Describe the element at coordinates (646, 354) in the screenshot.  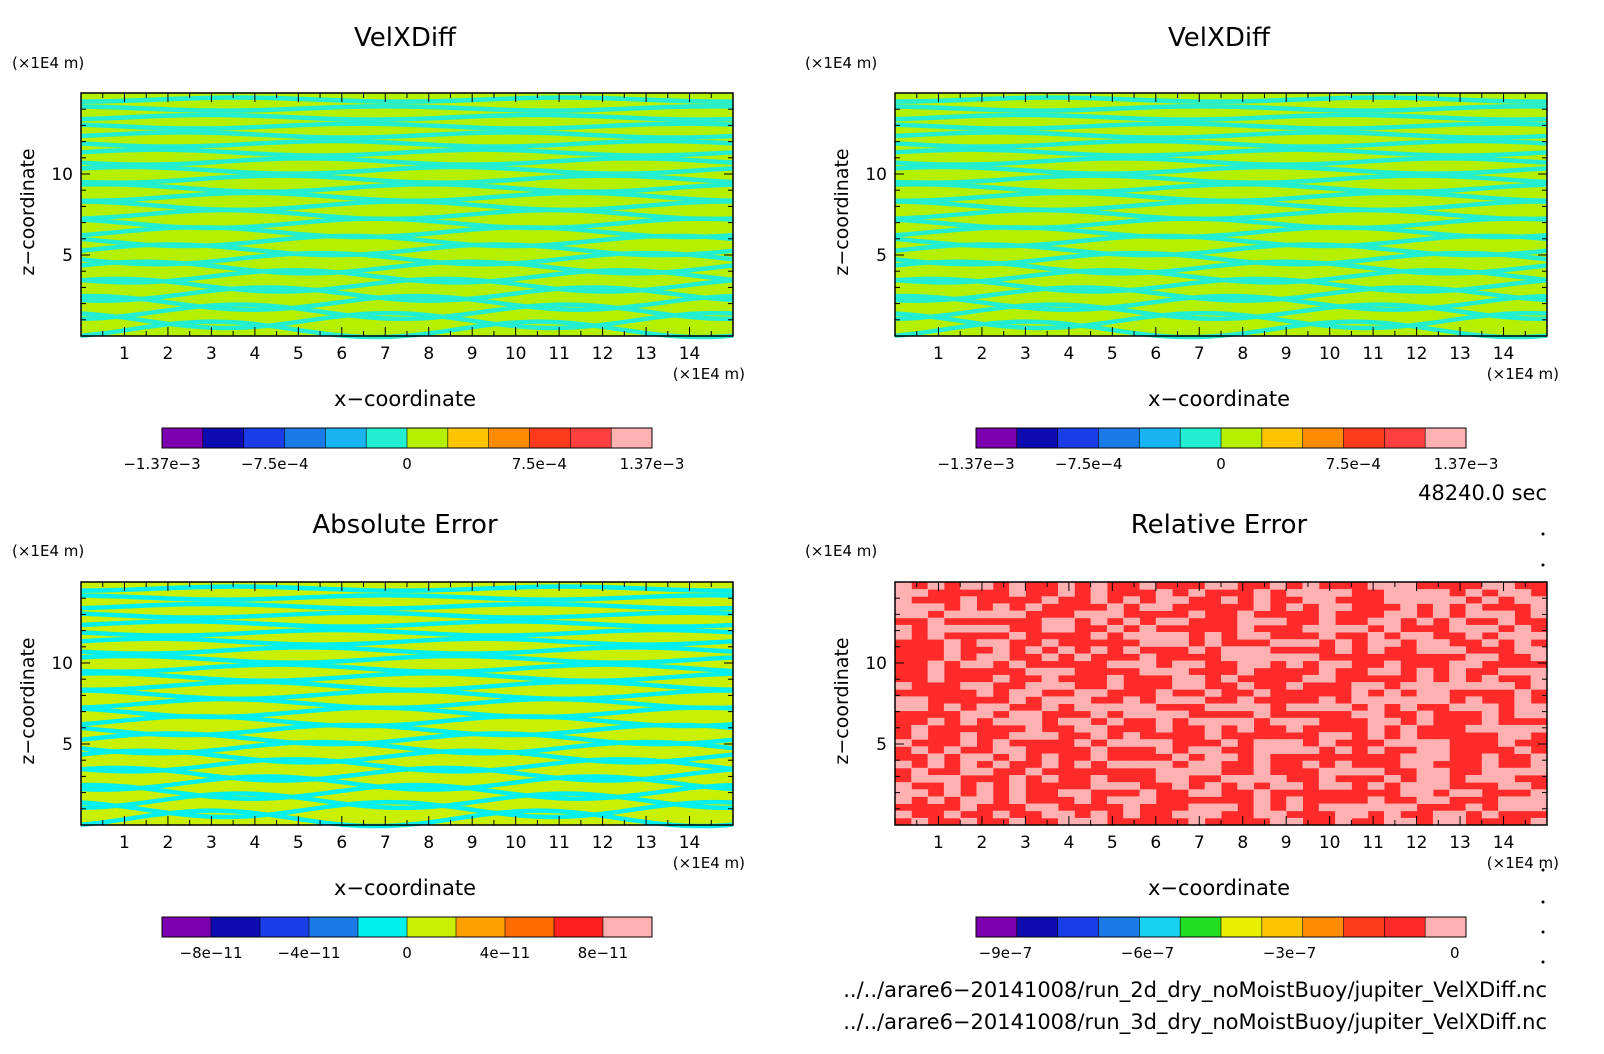
I see `x-tick-label: 13` at that location.